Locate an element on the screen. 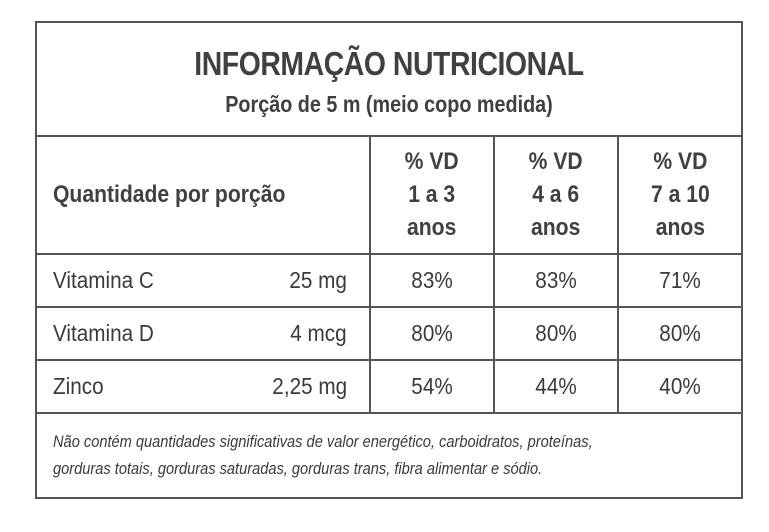 This screenshot has height=532, width=769. vd-value: 44% is located at coordinates (555, 387).